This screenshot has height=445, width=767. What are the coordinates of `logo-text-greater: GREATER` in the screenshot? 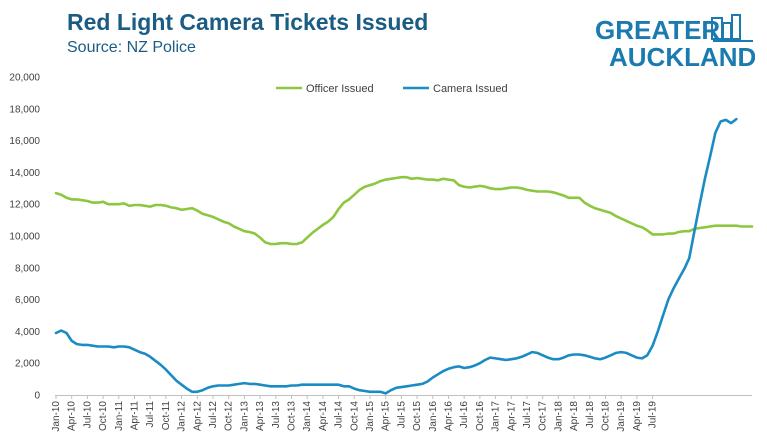 It's located at (657, 30).